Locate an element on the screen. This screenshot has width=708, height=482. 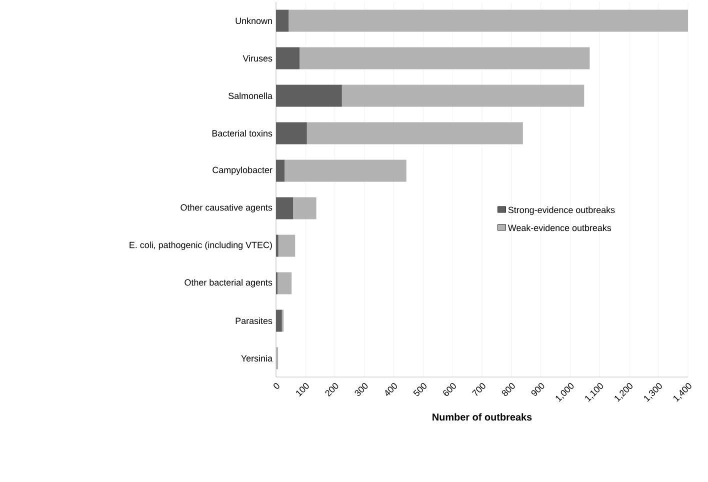
y-tick-label: Bacterial toxins is located at coordinates (242, 133).